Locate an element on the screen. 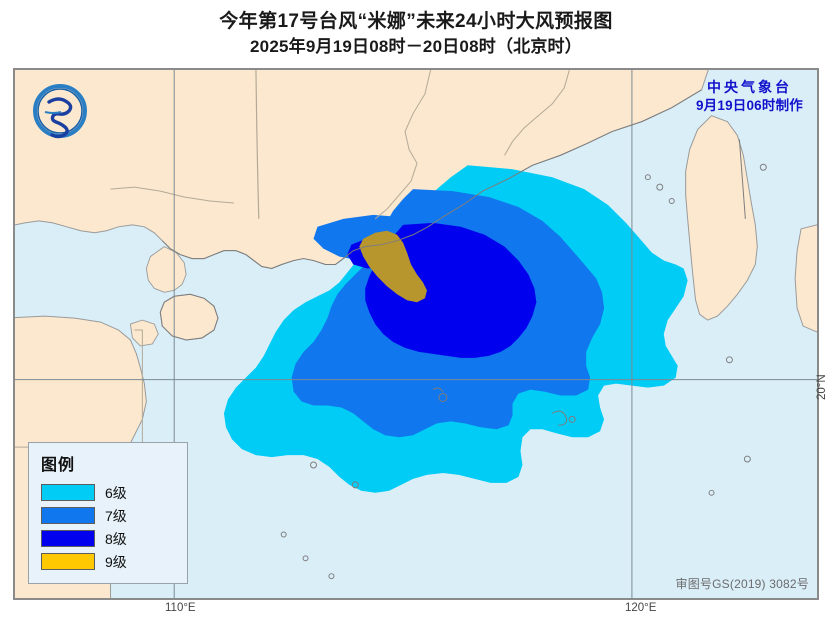  legend-item-level-7: 7级 is located at coordinates (109, 515).